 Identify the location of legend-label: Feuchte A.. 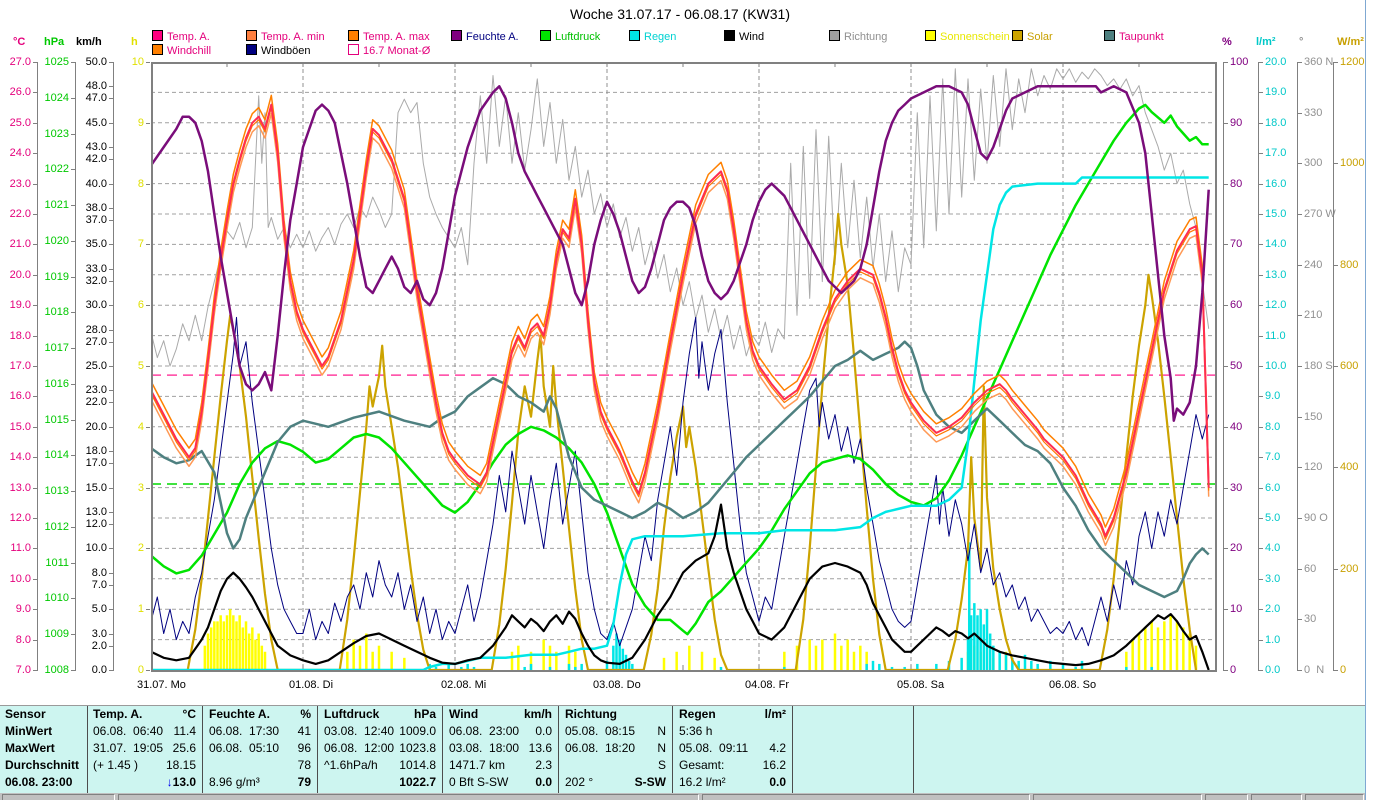
(492, 37).